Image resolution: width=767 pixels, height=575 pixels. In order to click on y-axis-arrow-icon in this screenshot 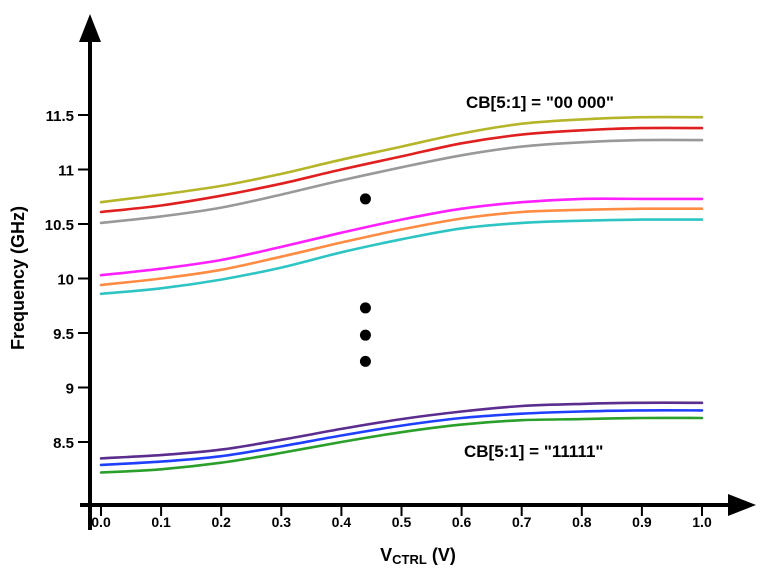, I will do `click(90, 28)`.